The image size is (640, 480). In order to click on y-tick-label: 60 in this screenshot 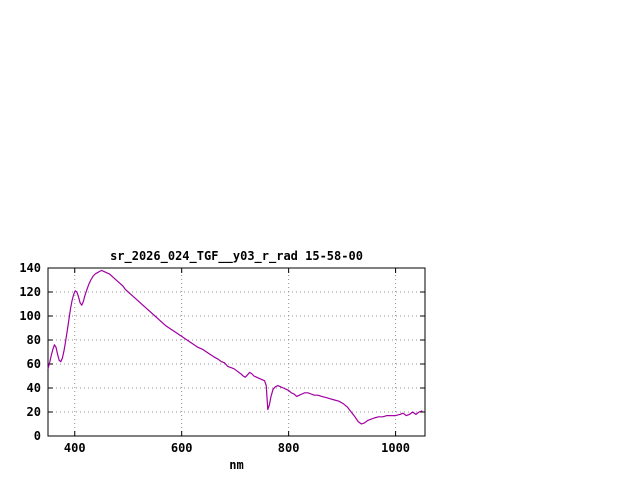, I will do `click(34, 364)`.